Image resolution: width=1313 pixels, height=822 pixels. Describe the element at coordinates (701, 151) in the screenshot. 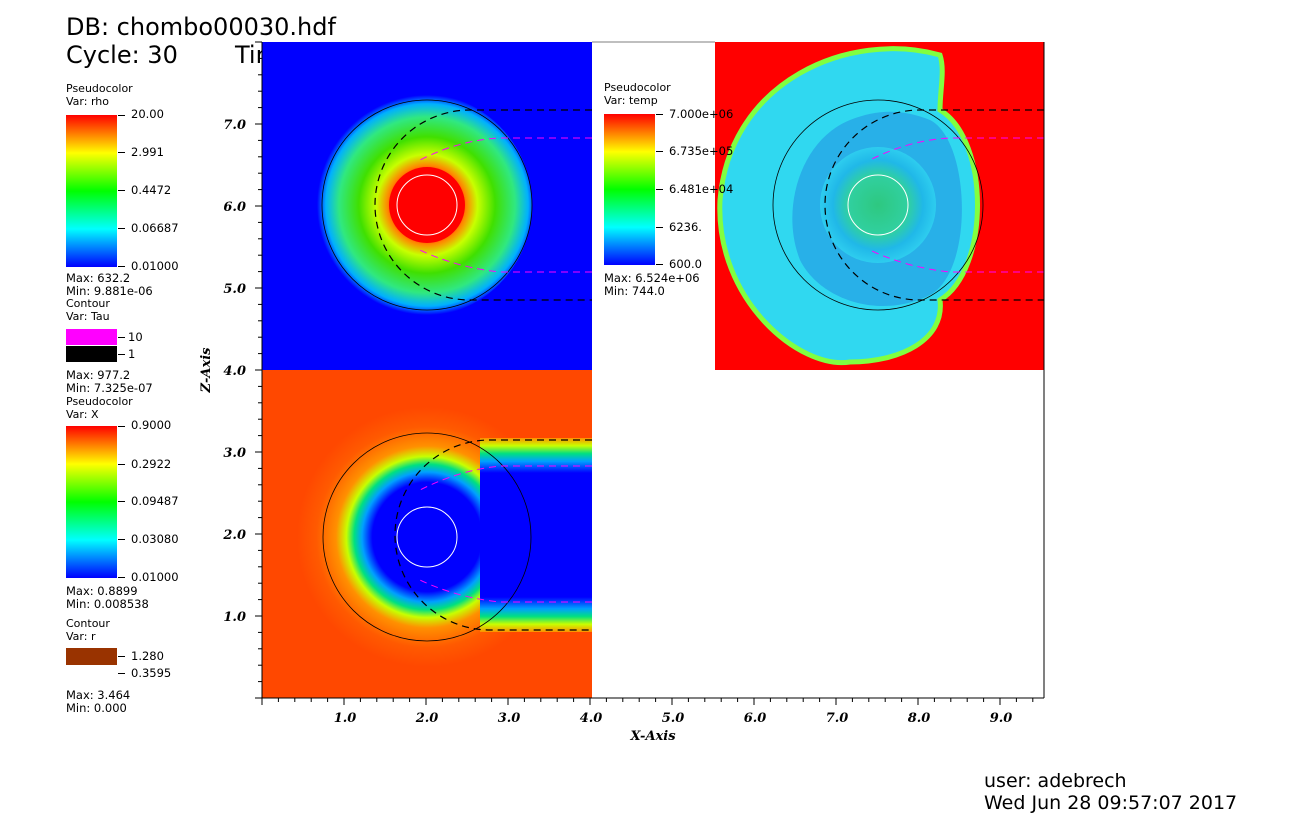

I see `legend-temp-tick: 6.735e+05` at that location.